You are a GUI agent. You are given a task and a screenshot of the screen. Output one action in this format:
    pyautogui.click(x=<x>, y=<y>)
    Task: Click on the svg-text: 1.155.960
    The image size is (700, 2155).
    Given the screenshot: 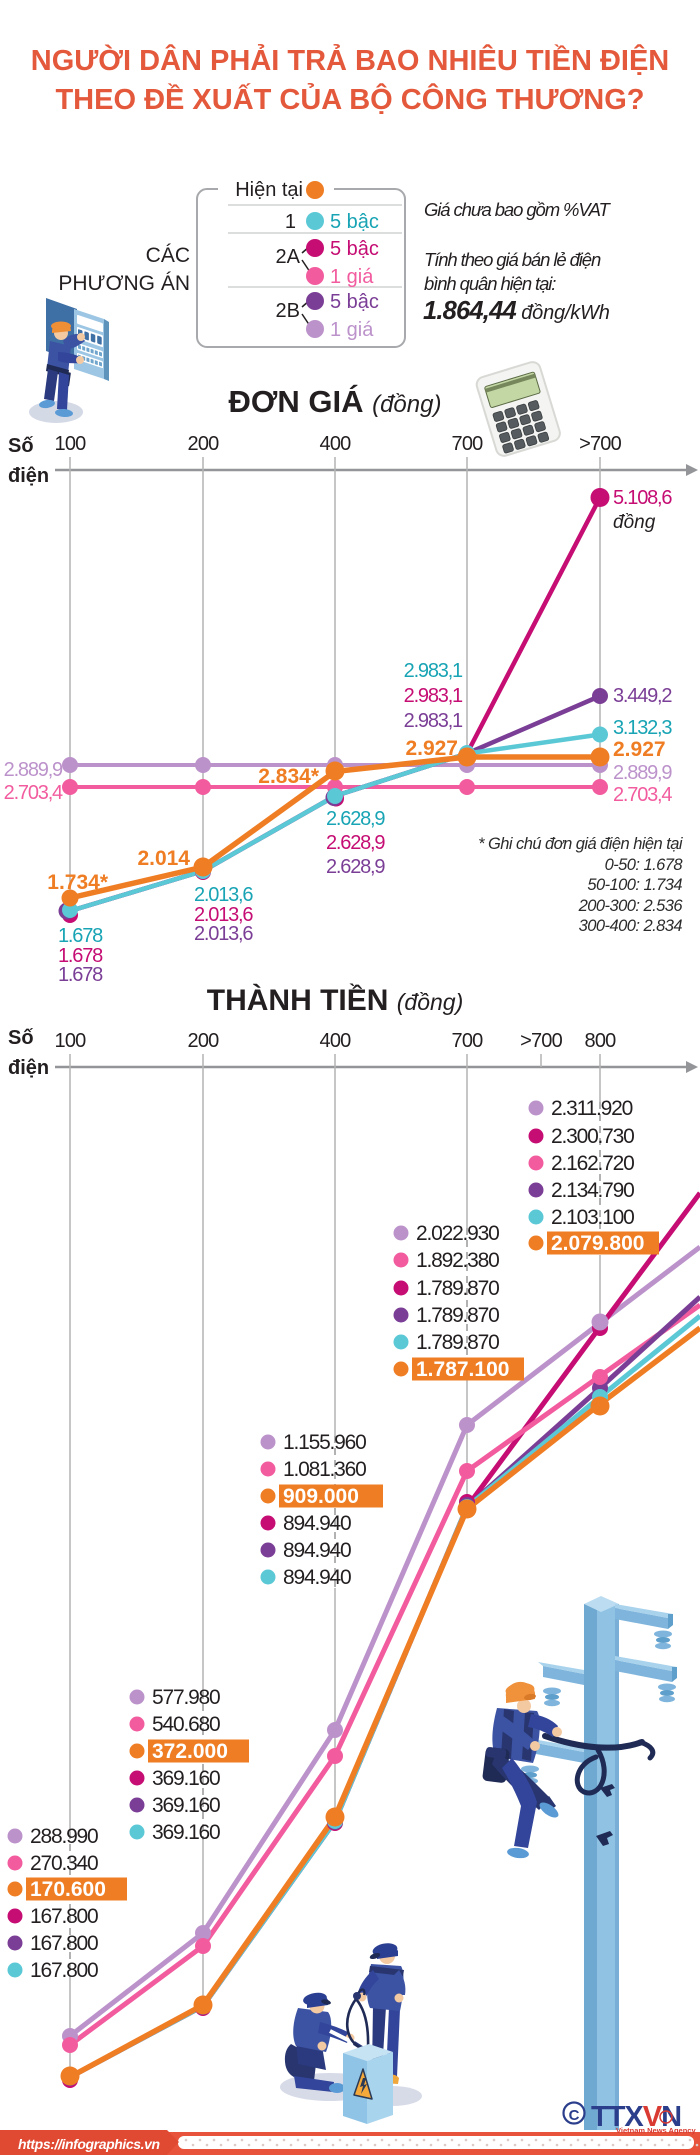 What is the action you would take?
    pyautogui.click(x=324, y=1442)
    